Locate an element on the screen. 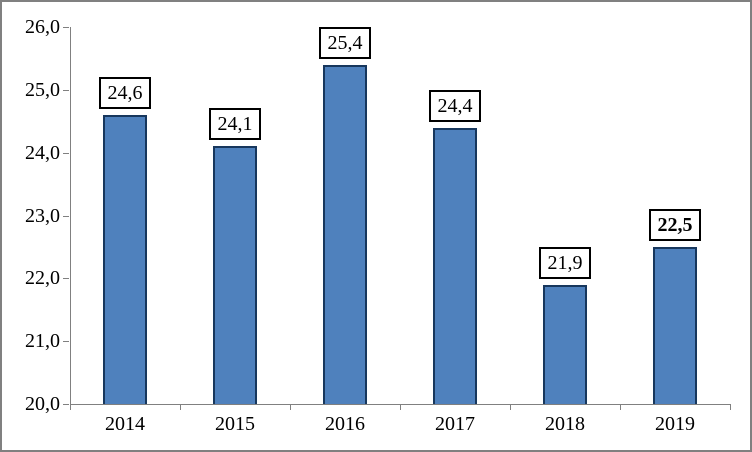 The width and height of the screenshot is (752, 452). bar-2016 is located at coordinates (345, 234).